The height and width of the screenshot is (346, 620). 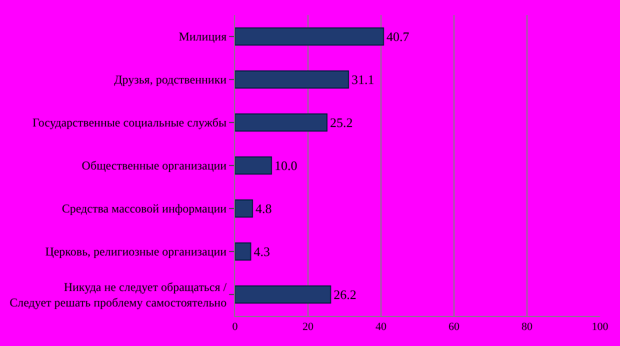 What do you see at coordinates (363, 79) in the screenshot?
I see `data-label: 31.1` at bounding box center [363, 79].